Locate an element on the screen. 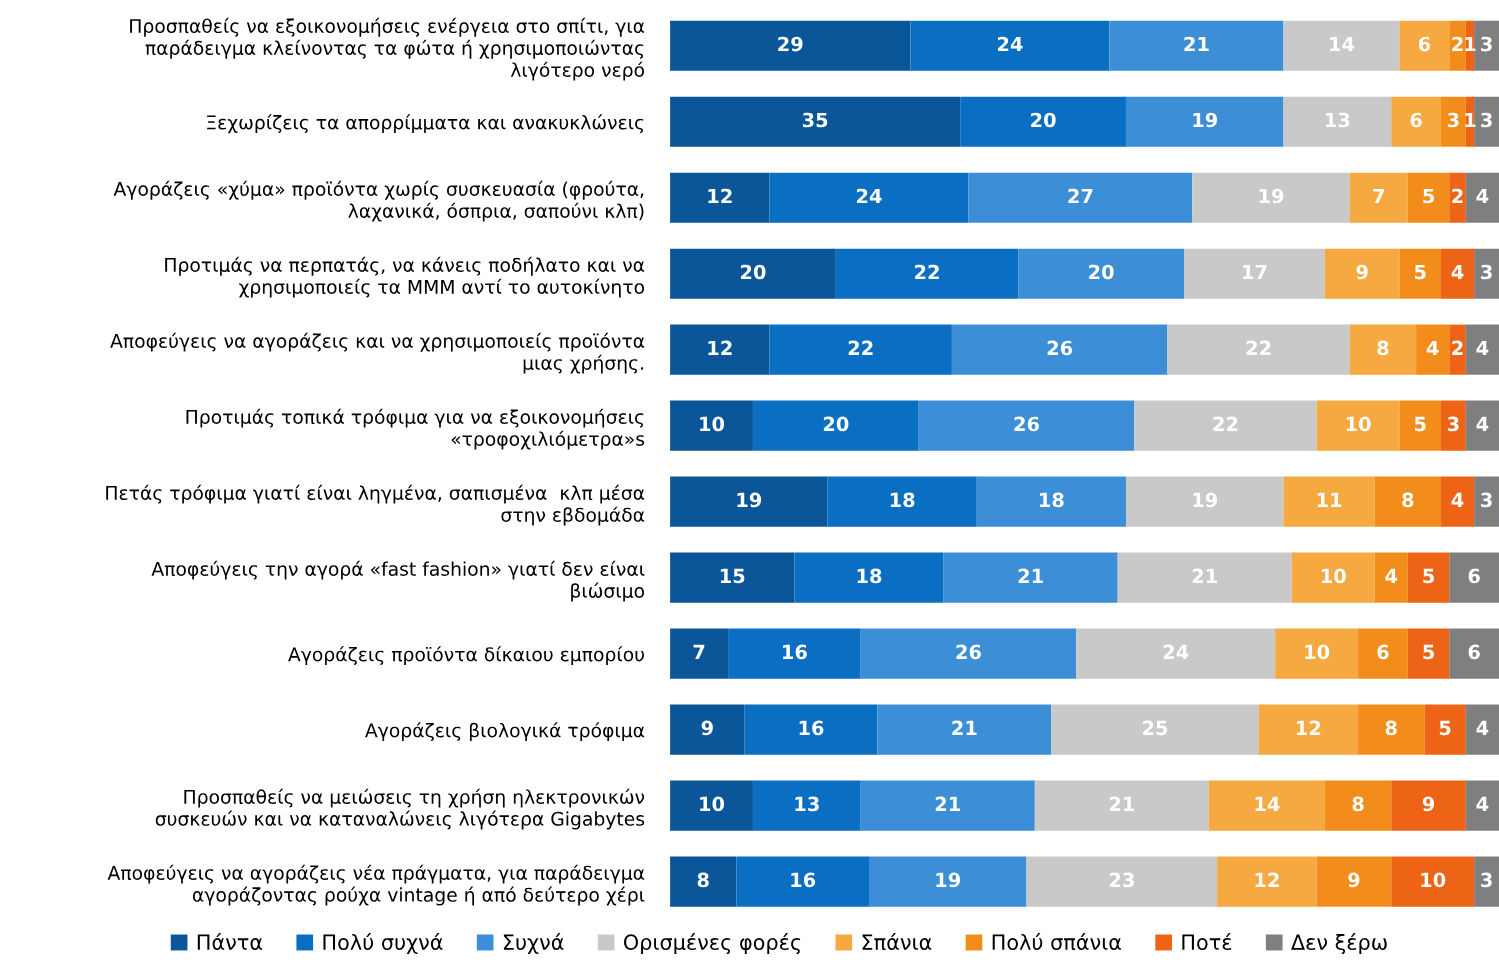  data-label: 22 is located at coordinates (860, 348).